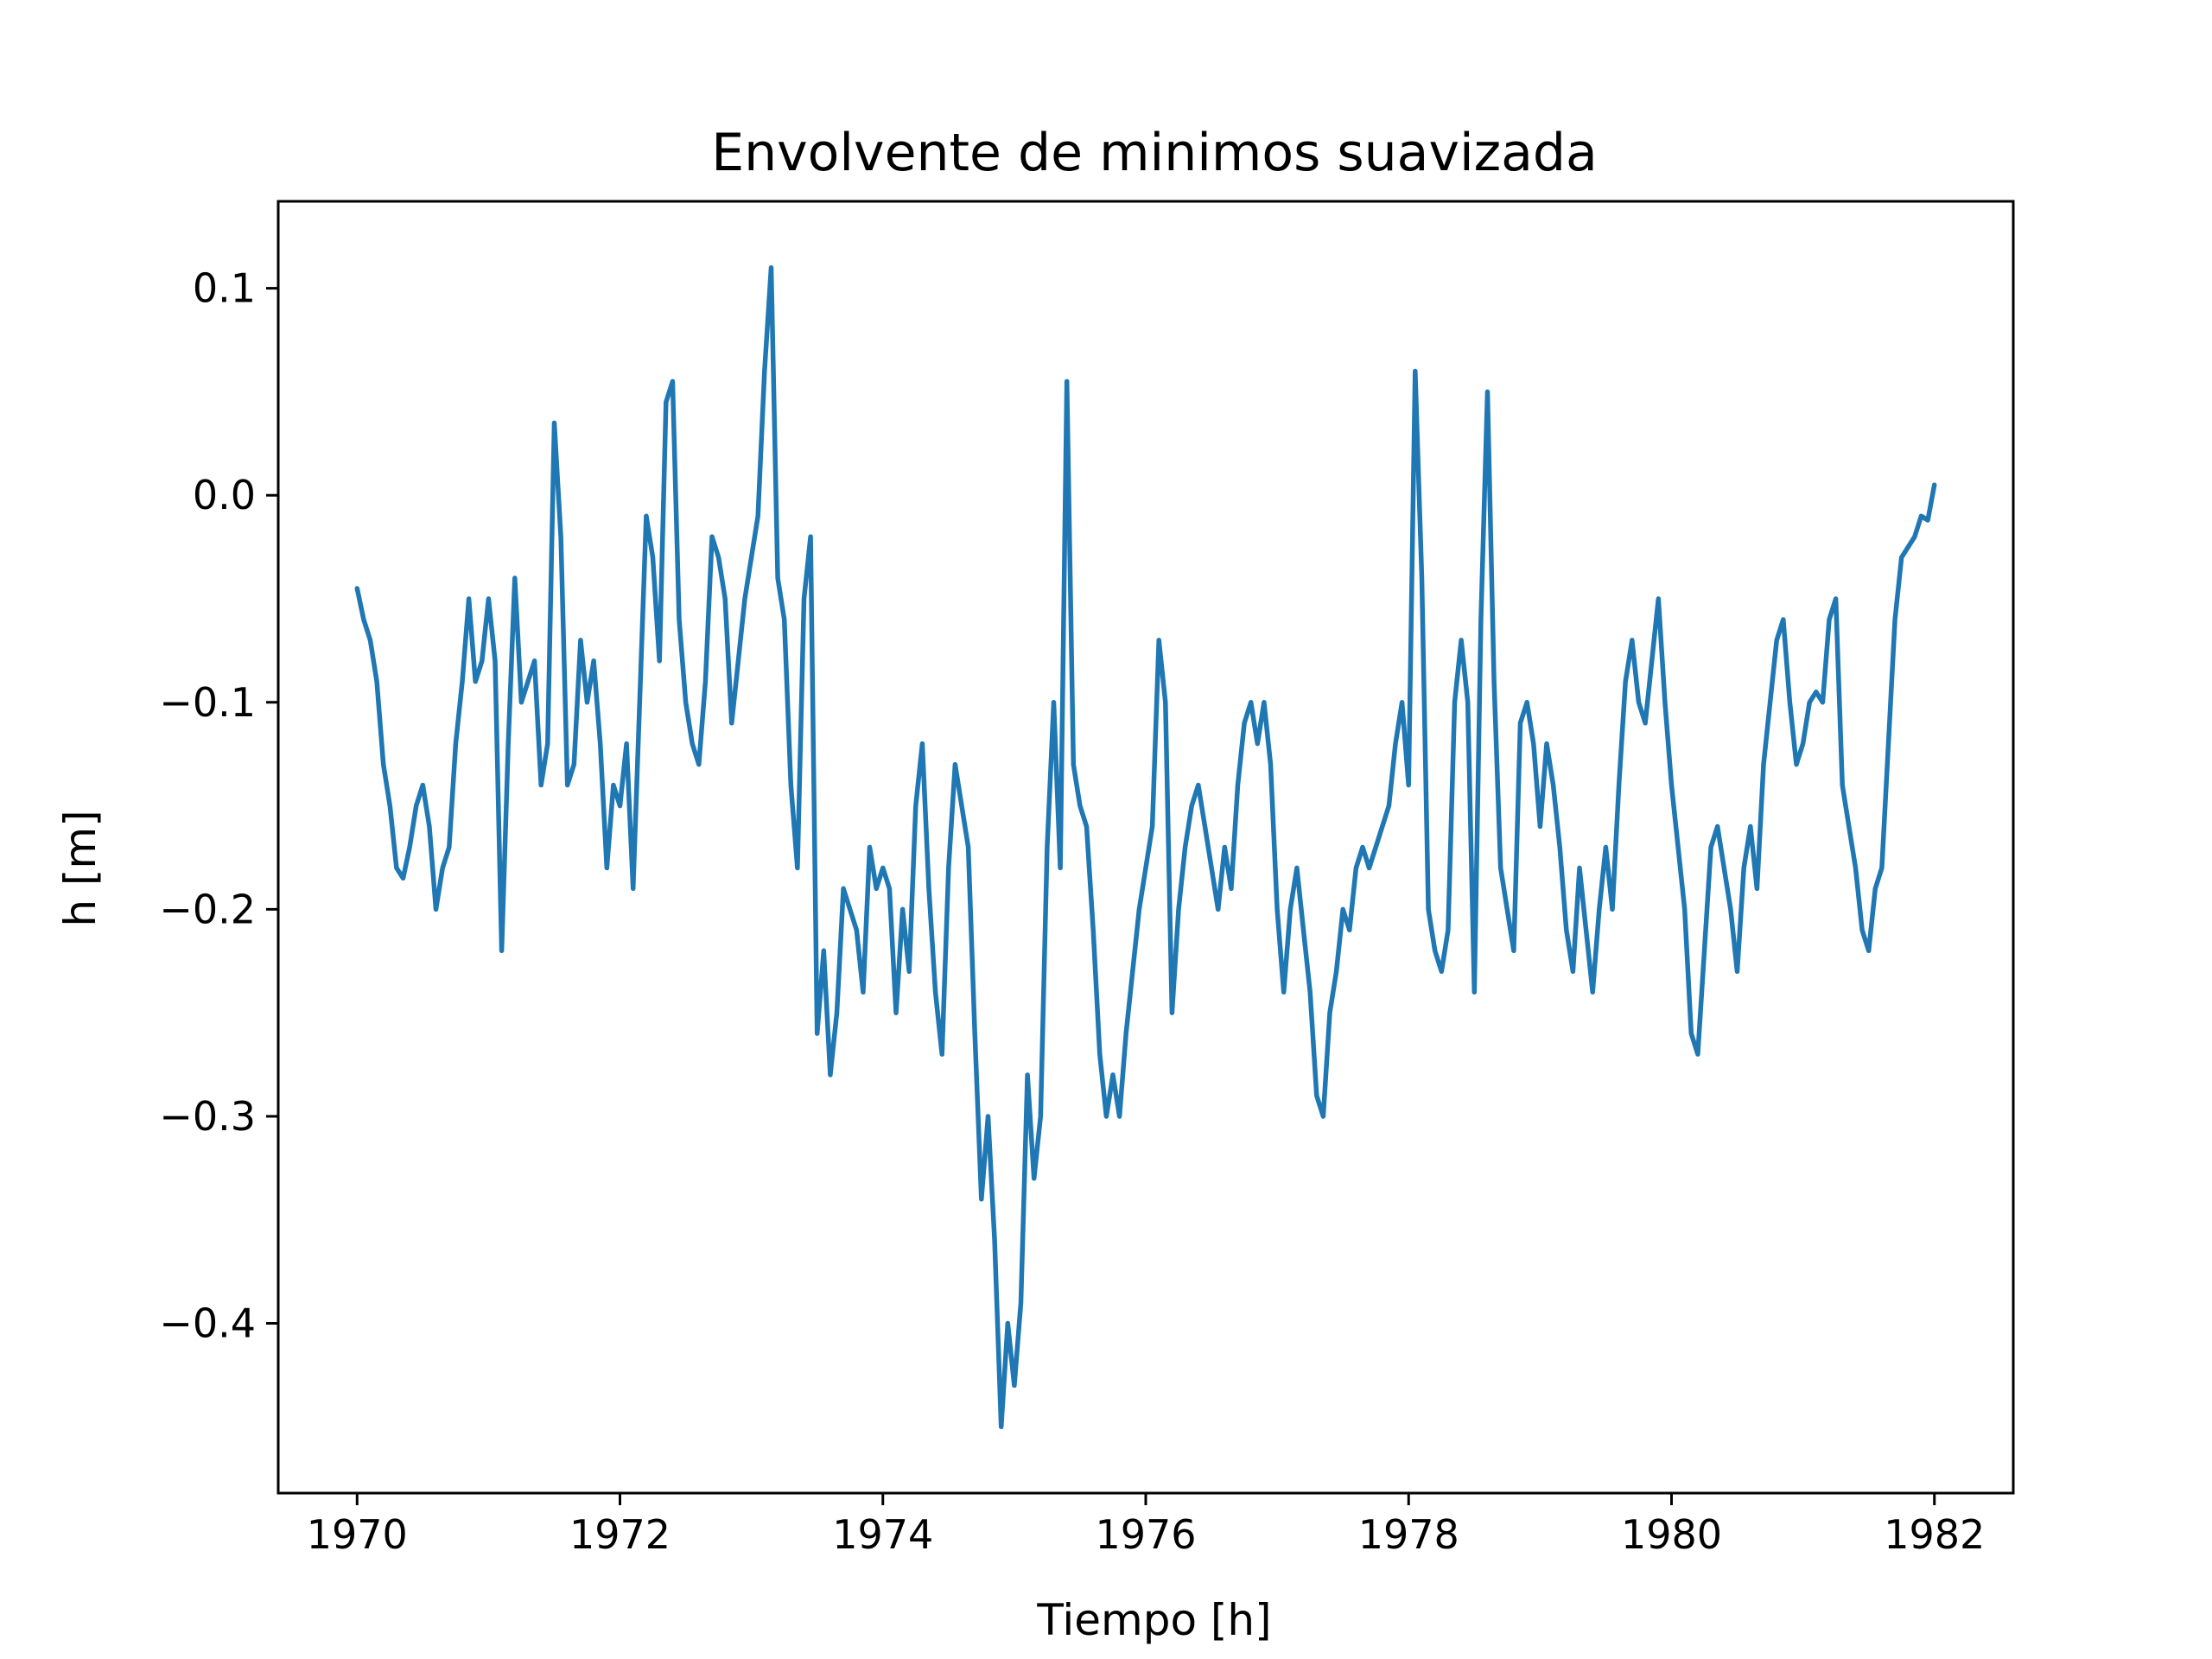 The image size is (2212, 1659). Describe the element at coordinates (218, 806) in the screenshot. I see `y-axis-ticks: 0.1 0.0 −0.1 −0.2 −0.3 −0.4` at that location.